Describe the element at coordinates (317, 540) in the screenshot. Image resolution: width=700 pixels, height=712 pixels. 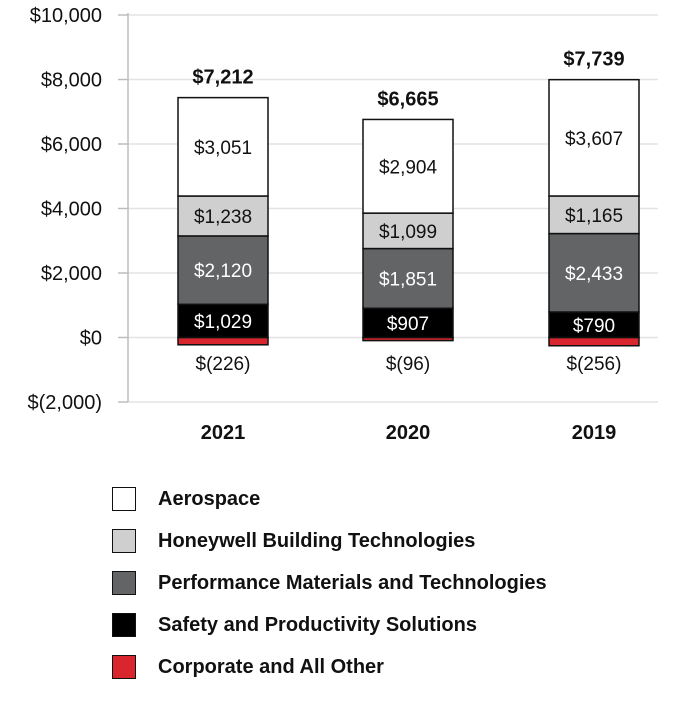
I see `legend-label-building-technologies: Honeywell Building Technologies` at that location.